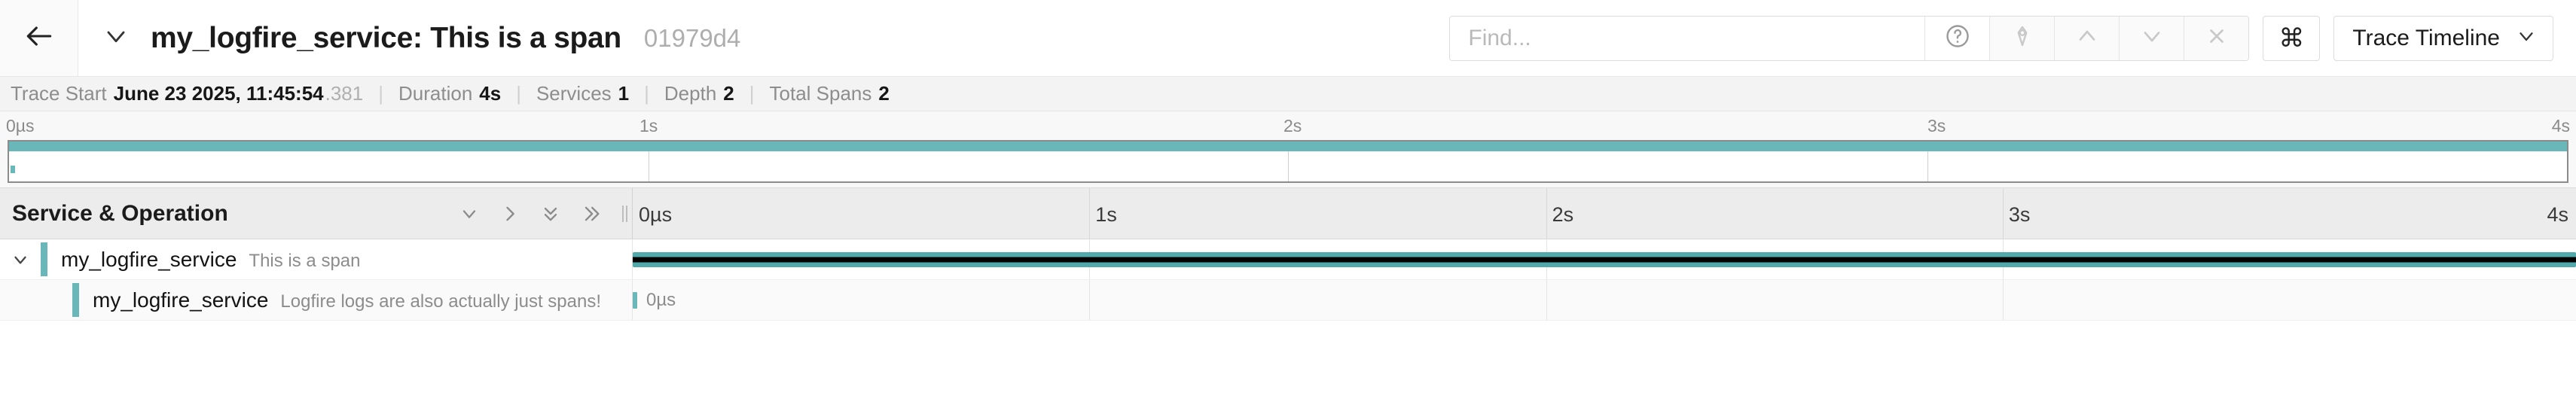 This screenshot has width=2576, height=408. What do you see at coordinates (1563, 214) in the screenshot?
I see `timeline-tick-label: 2s` at bounding box center [1563, 214].